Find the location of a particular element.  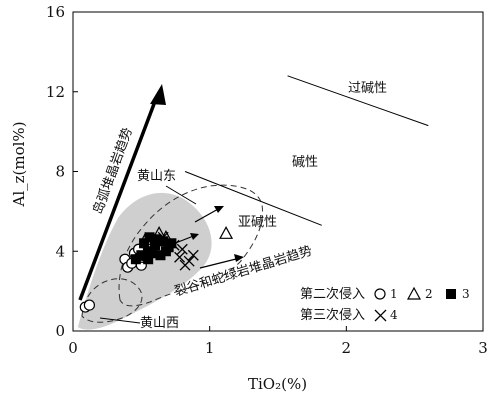

y-tick-label: 16 is located at coordinates (55, 12).